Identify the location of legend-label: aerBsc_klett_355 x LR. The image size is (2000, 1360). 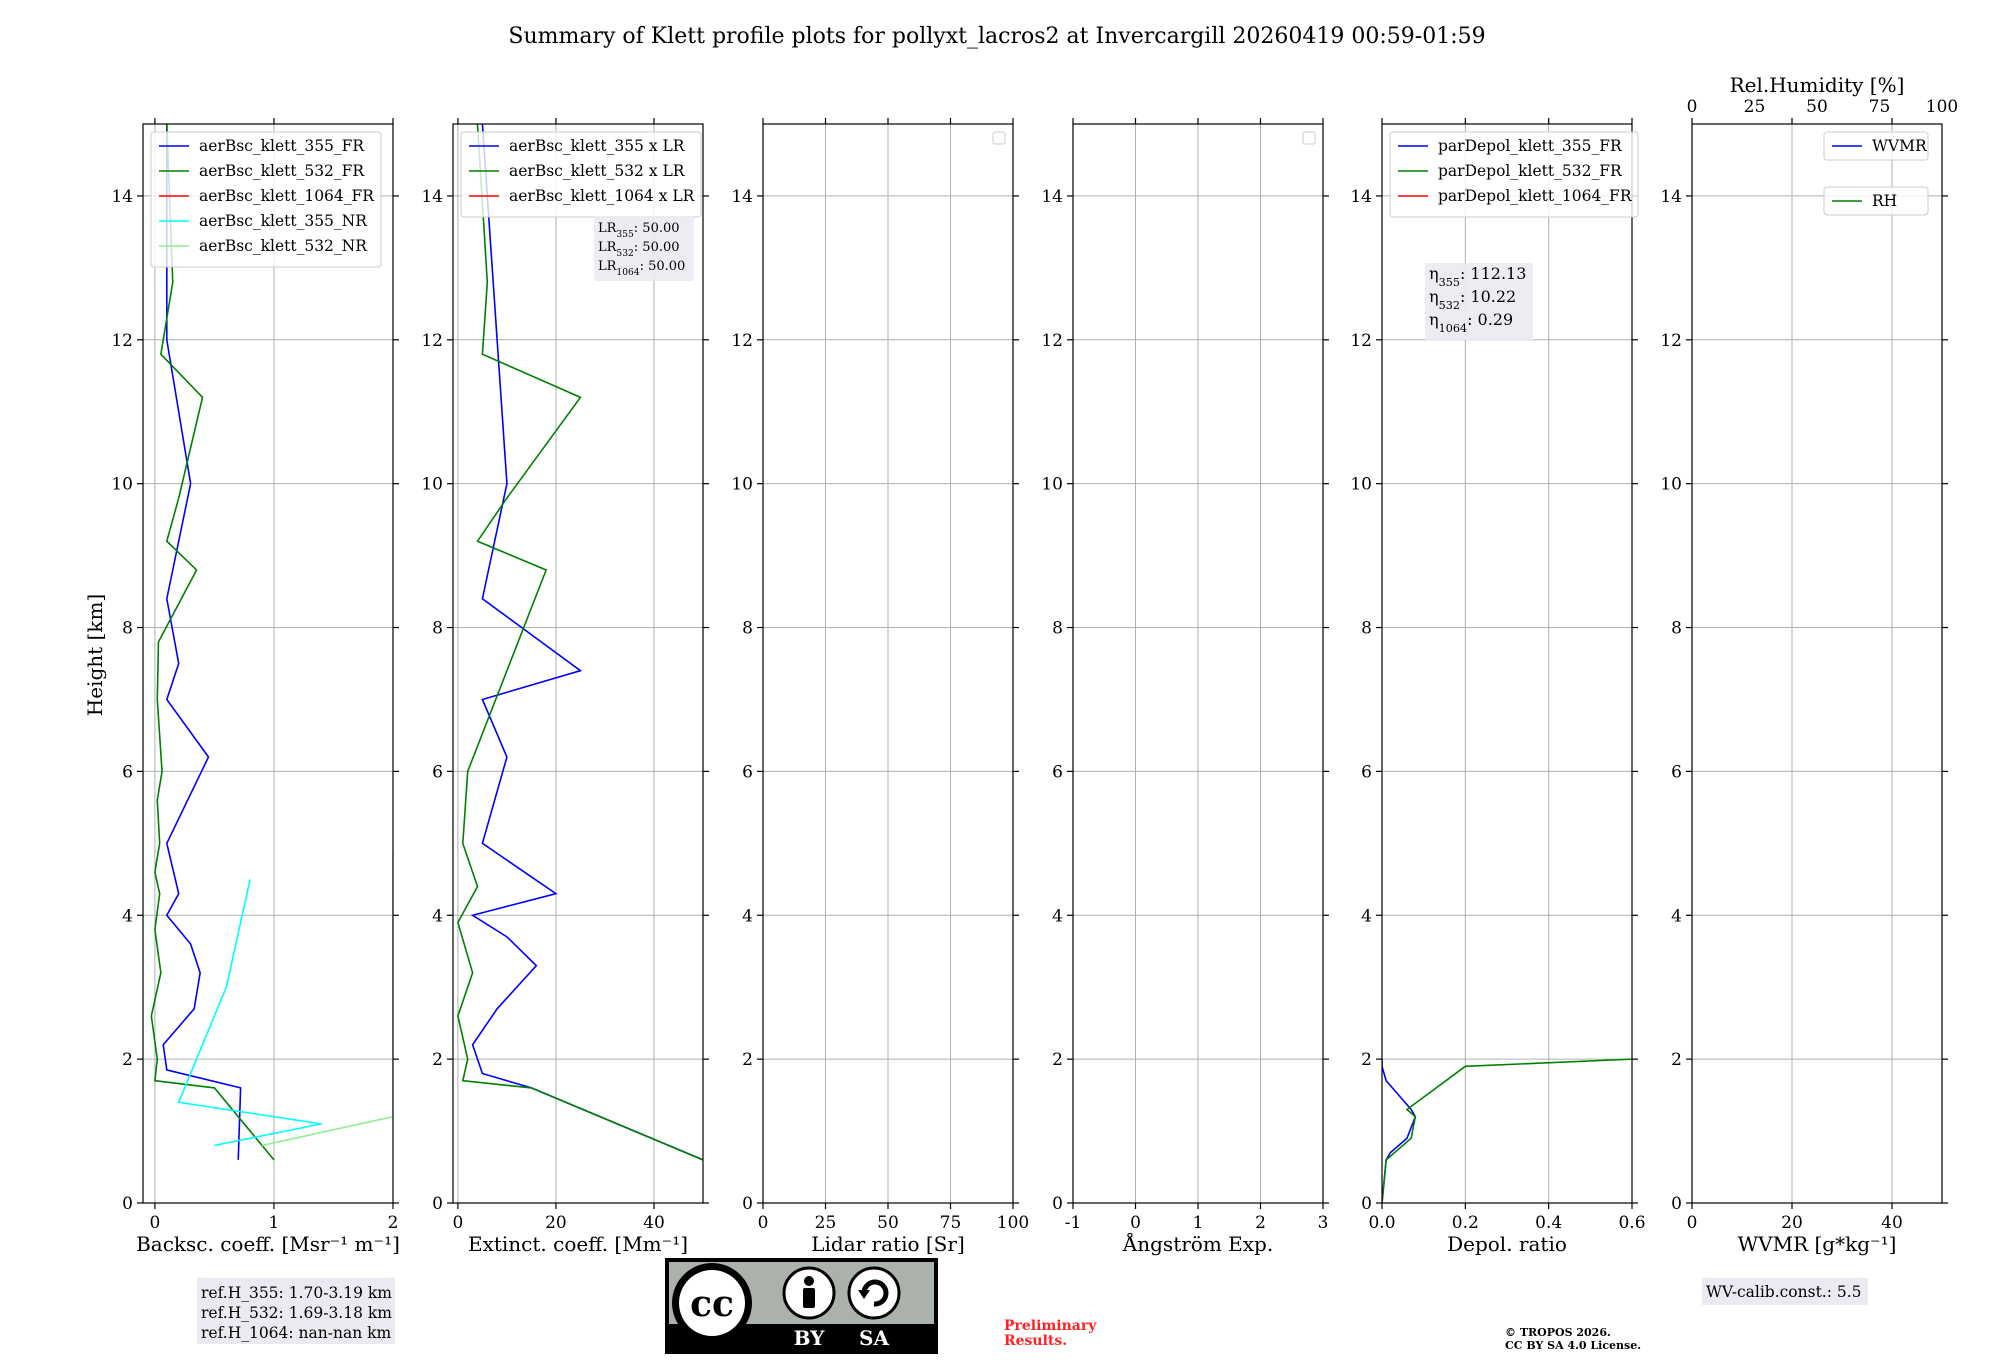
(597, 146).